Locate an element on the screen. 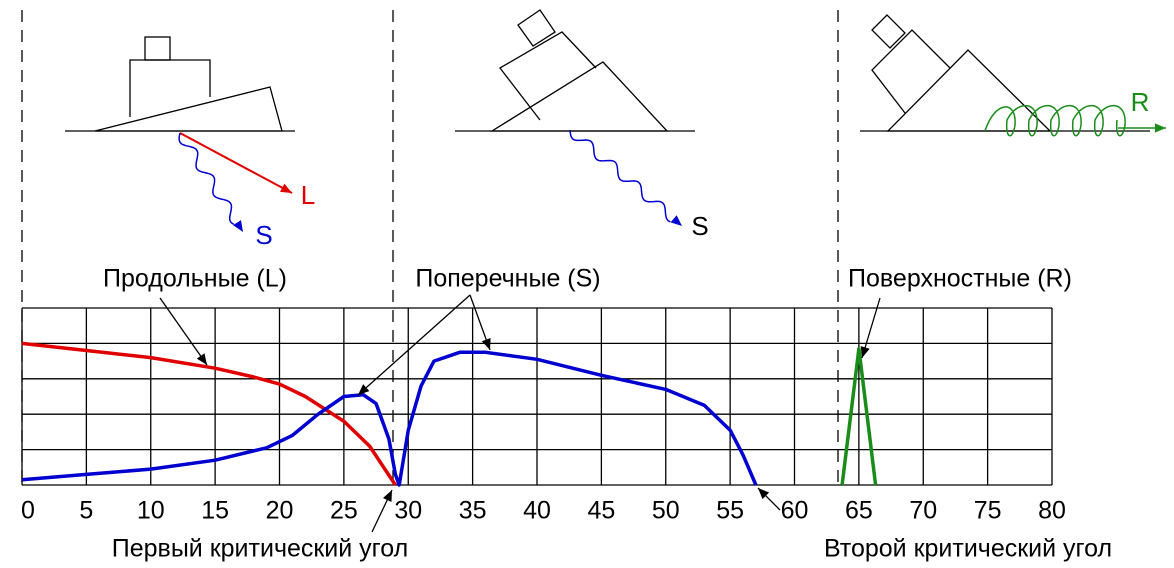 The height and width of the screenshot is (568, 1174). annotation: Первый критический угол is located at coordinates (260, 549).